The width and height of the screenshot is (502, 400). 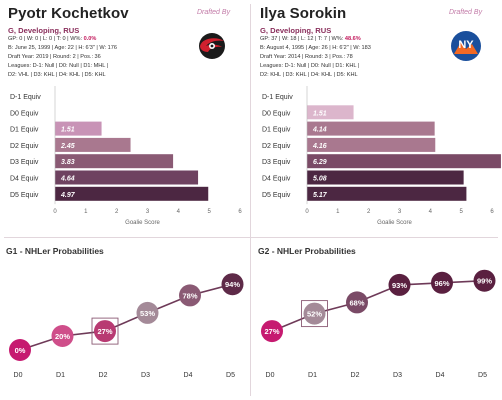 I want to click on bar-chart-2-data-label: 4.14, so click(x=319, y=130).